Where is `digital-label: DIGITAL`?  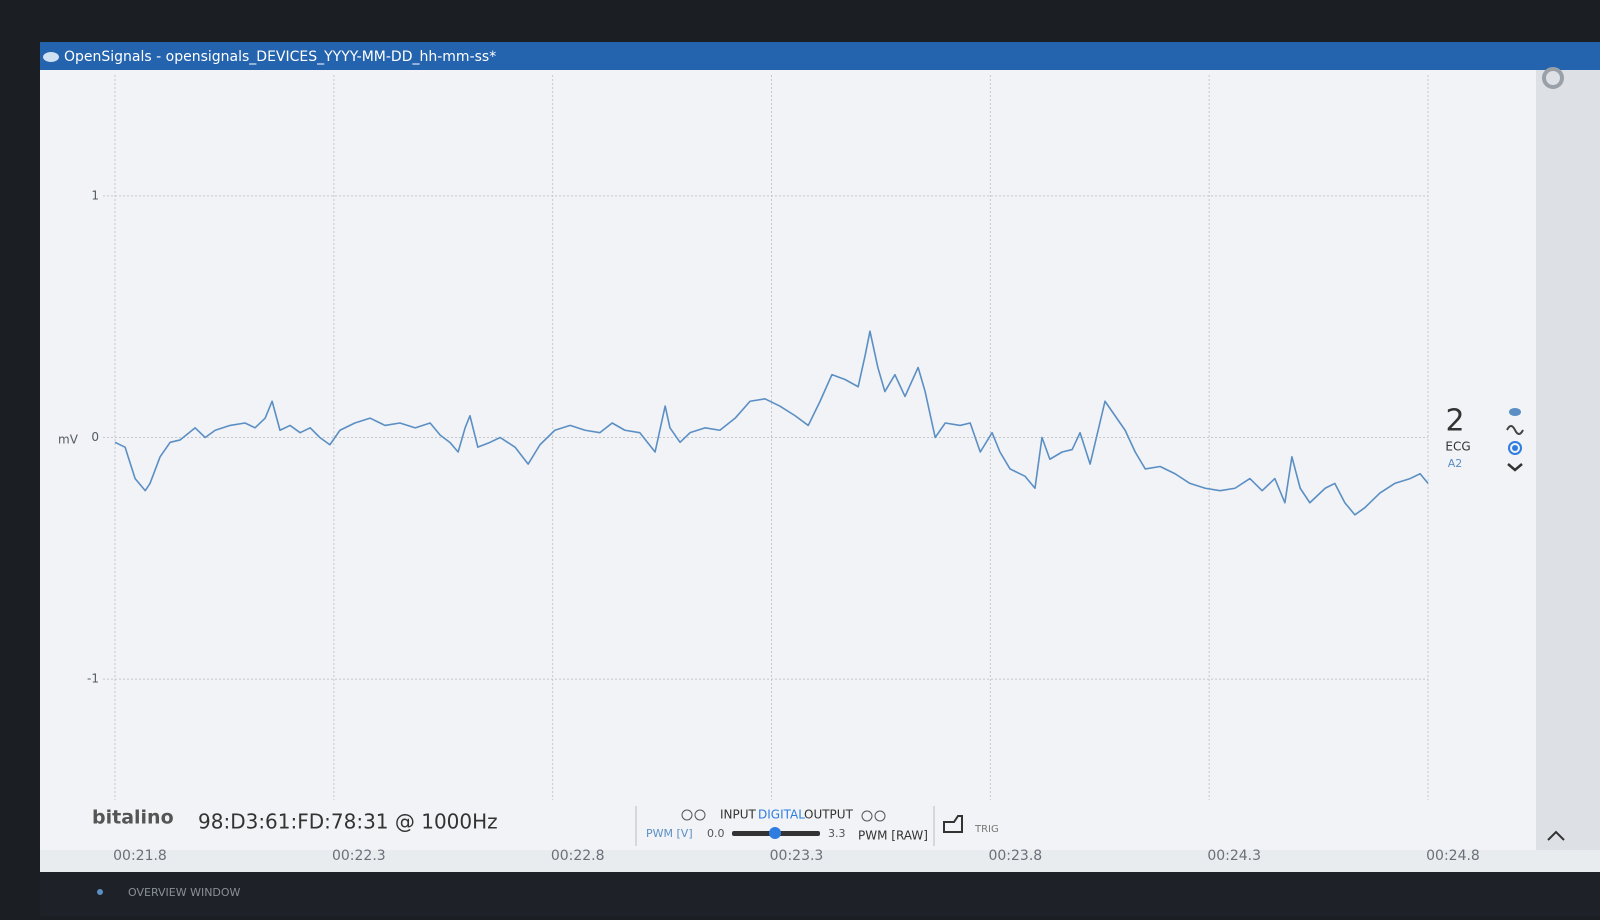
digital-label: DIGITAL is located at coordinates (781, 815).